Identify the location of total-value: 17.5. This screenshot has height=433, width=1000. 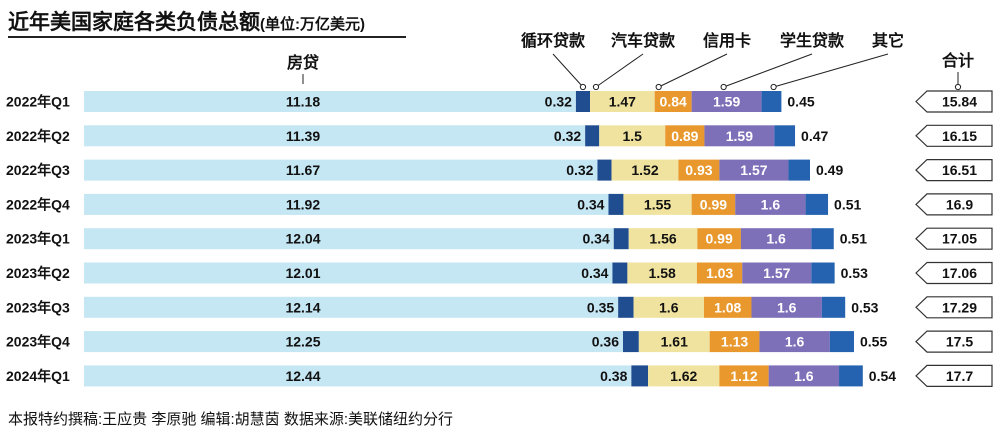
(959, 342).